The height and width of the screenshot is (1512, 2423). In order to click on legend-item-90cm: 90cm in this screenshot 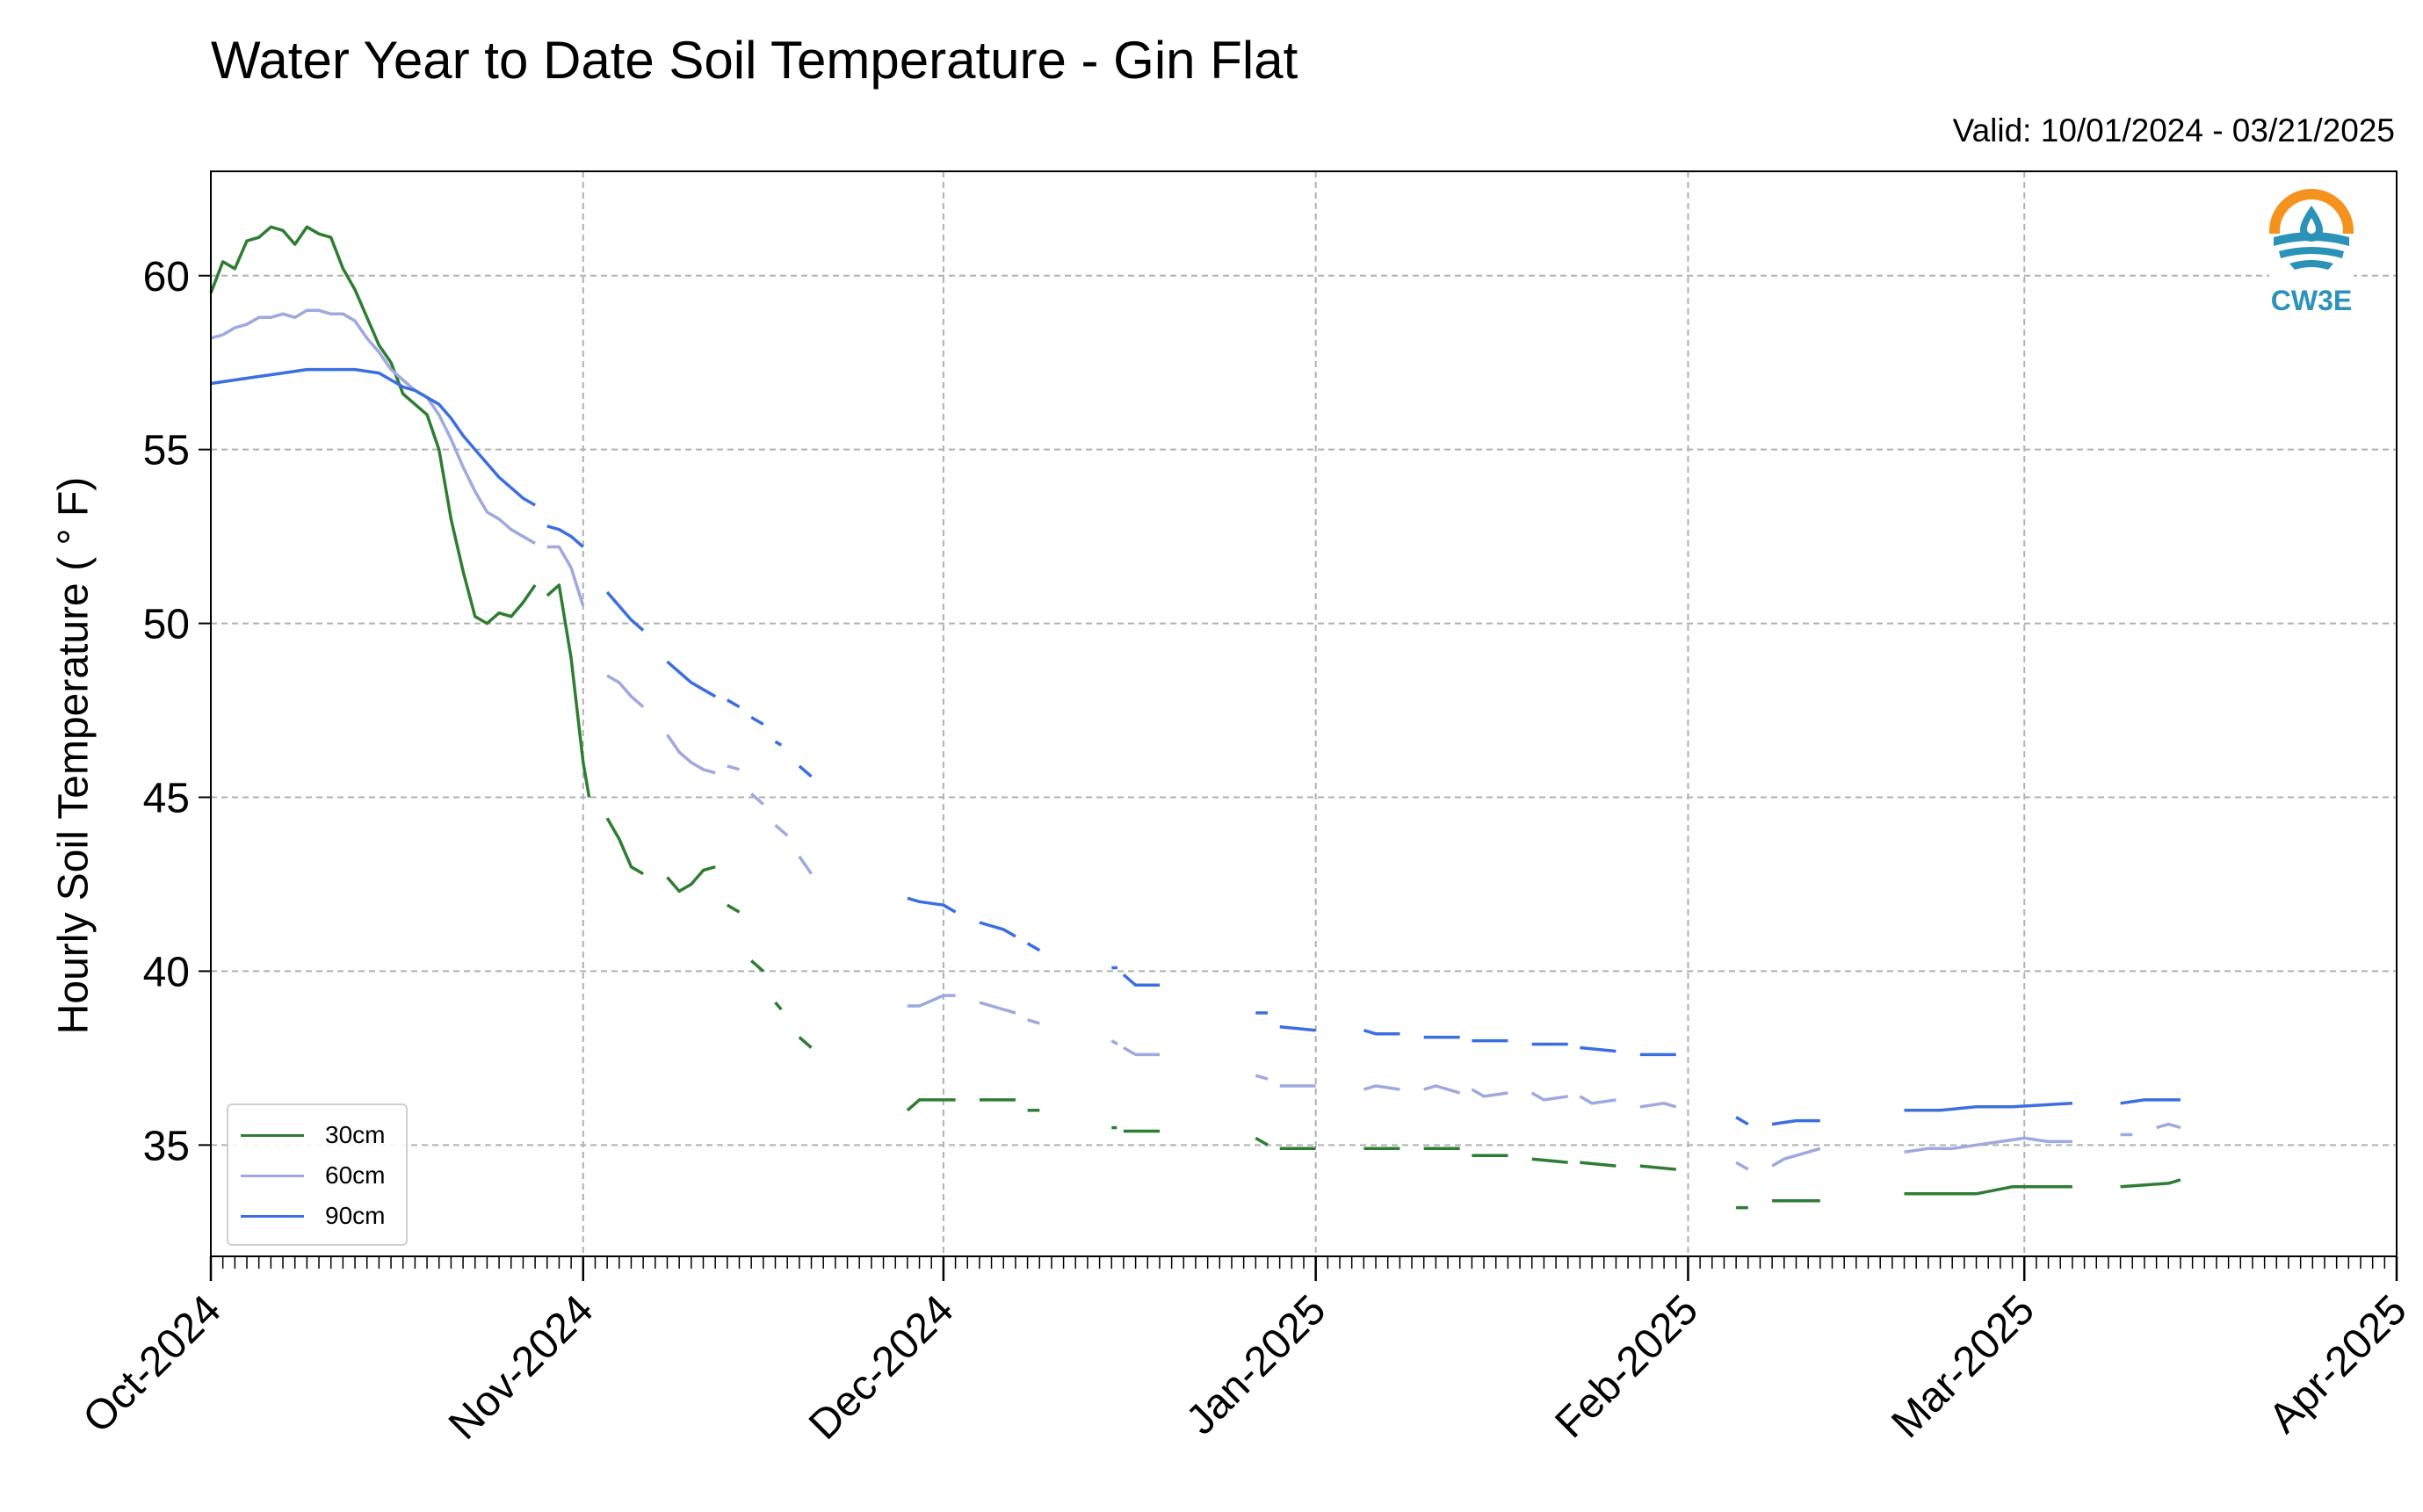, I will do `click(324, 1215)`.